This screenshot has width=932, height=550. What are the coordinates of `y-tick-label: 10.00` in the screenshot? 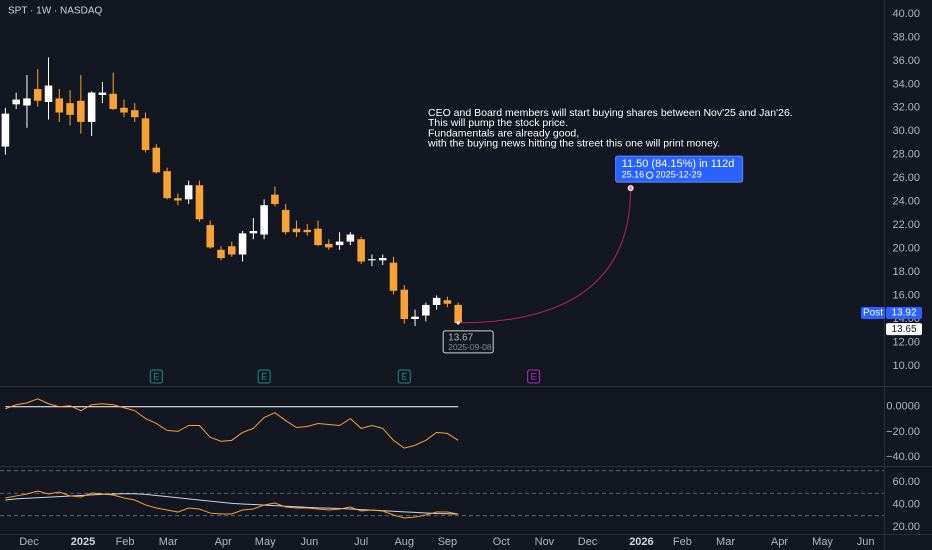 It's located at (906, 366).